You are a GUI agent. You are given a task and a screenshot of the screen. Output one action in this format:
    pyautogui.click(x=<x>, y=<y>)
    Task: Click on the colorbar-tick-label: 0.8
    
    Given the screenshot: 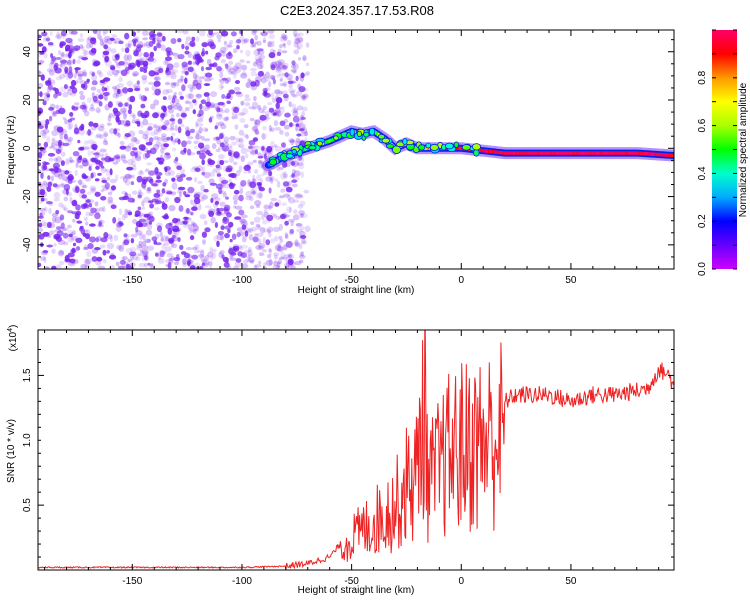 What is the action you would take?
    pyautogui.click(x=702, y=77)
    